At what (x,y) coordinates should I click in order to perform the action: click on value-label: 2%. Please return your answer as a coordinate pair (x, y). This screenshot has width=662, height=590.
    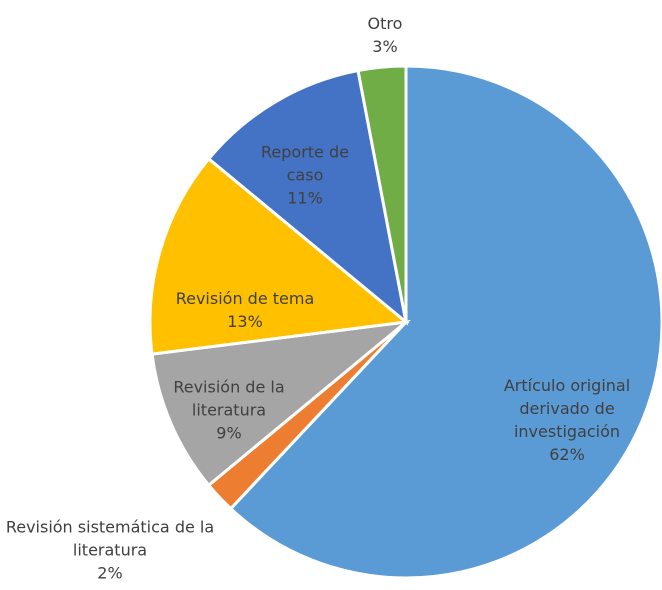
    Looking at the image, I should click on (110, 573).